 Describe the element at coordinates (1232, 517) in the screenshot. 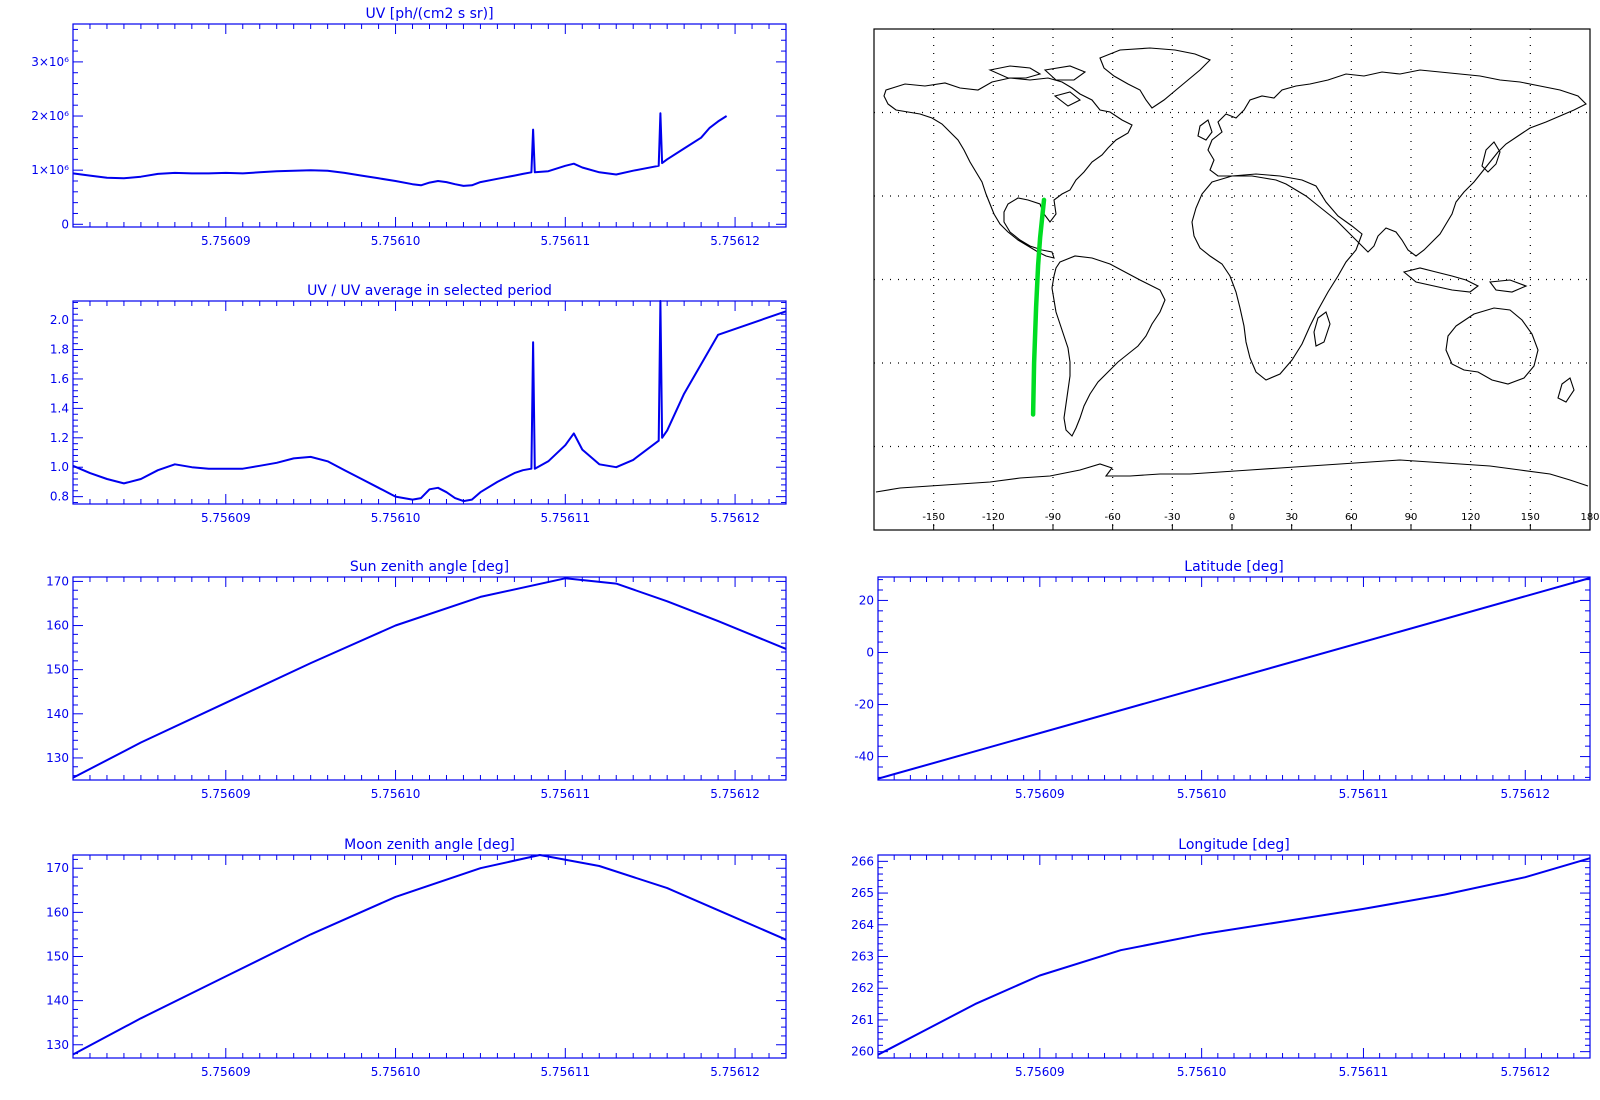

I see `map-lon-label: 0` at that location.